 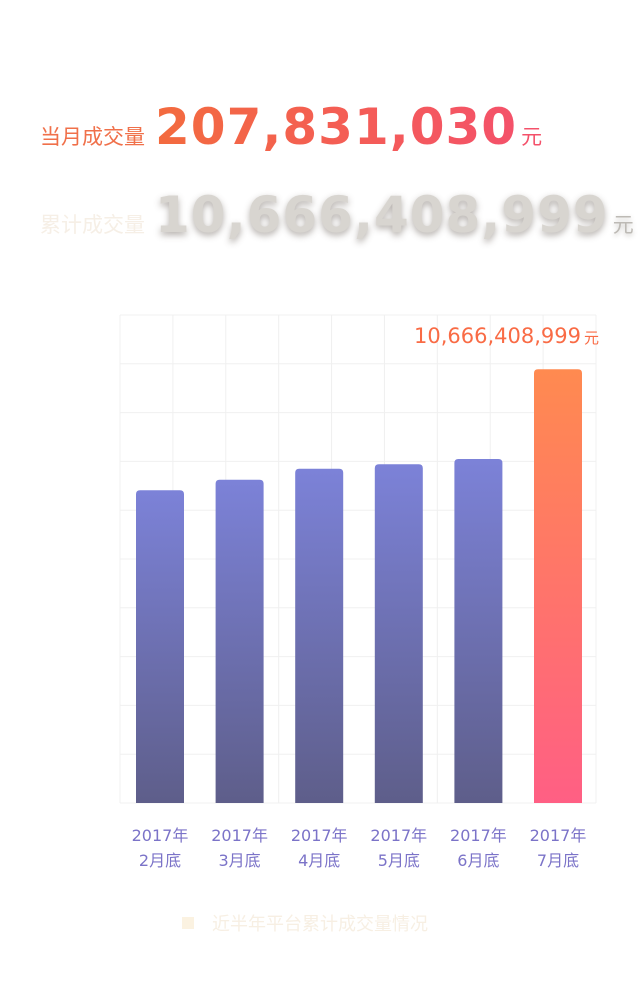 I want to click on chart-legend: 近半年平台累计成交量情况, so click(x=305, y=923).